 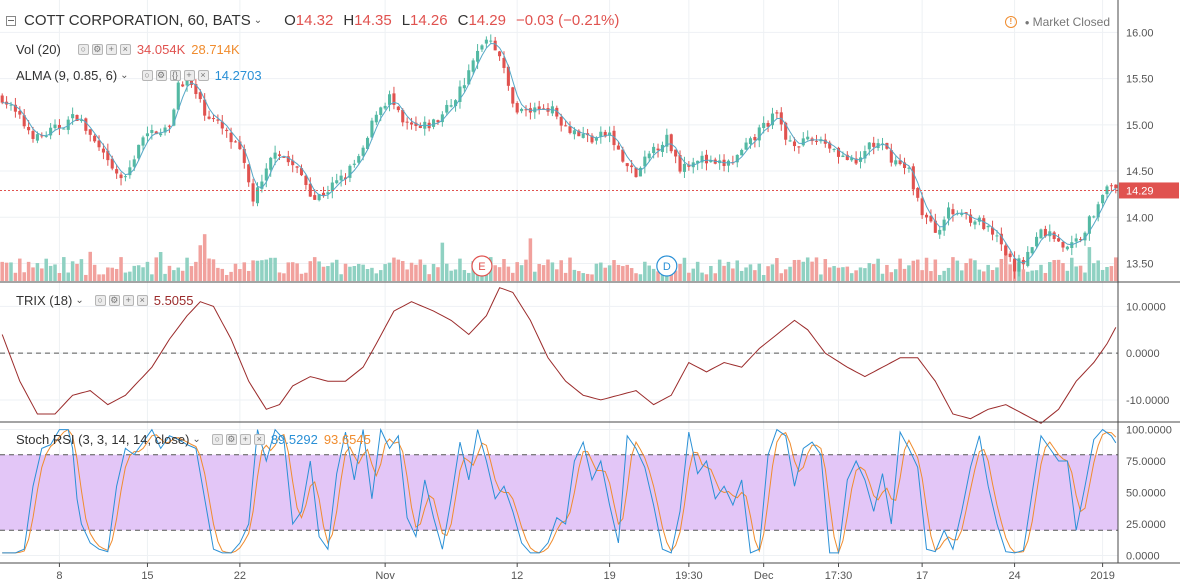 What do you see at coordinates (103, 439) in the screenshot?
I see `stoch-label: Stoch RSI (3, 3, 14, 14, close)` at bounding box center [103, 439].